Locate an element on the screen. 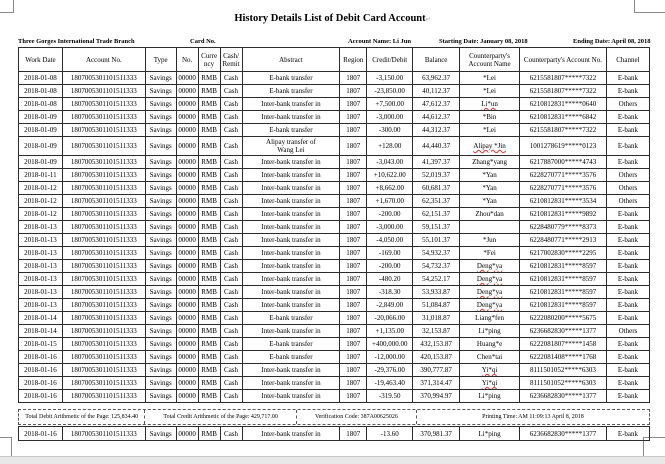 This screenshot has width=665, height=464. cell-cp_name: *Jun is located at coordinates (489, 240).